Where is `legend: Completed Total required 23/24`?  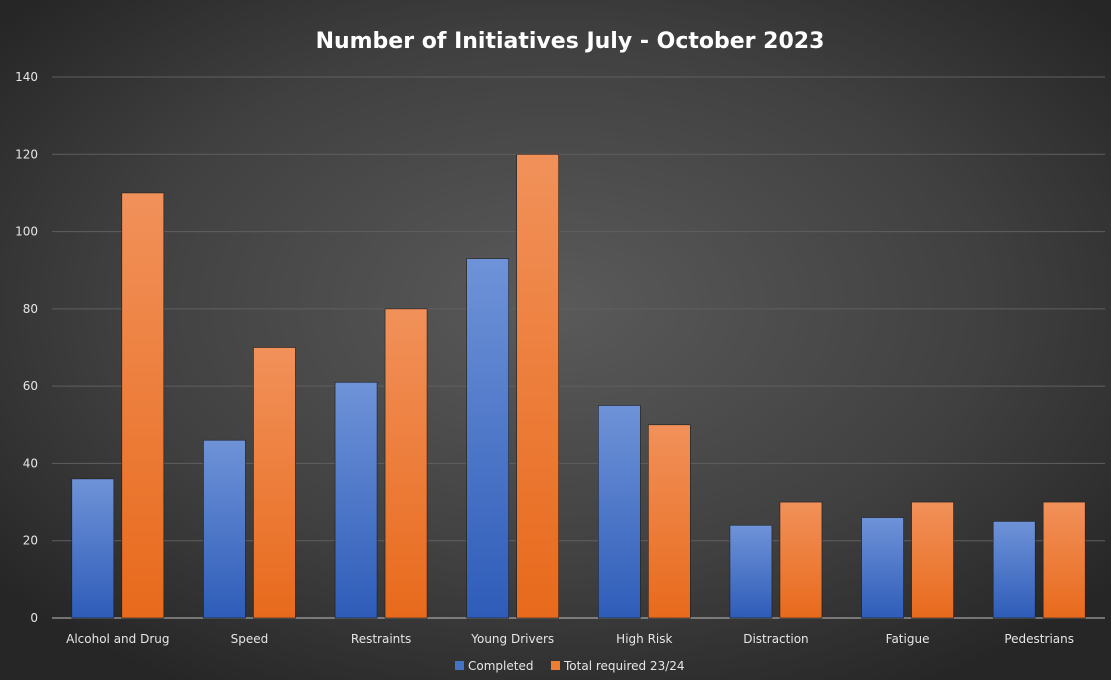 legend: Completed Total required 23/24 is located at coordinates (570, 666).